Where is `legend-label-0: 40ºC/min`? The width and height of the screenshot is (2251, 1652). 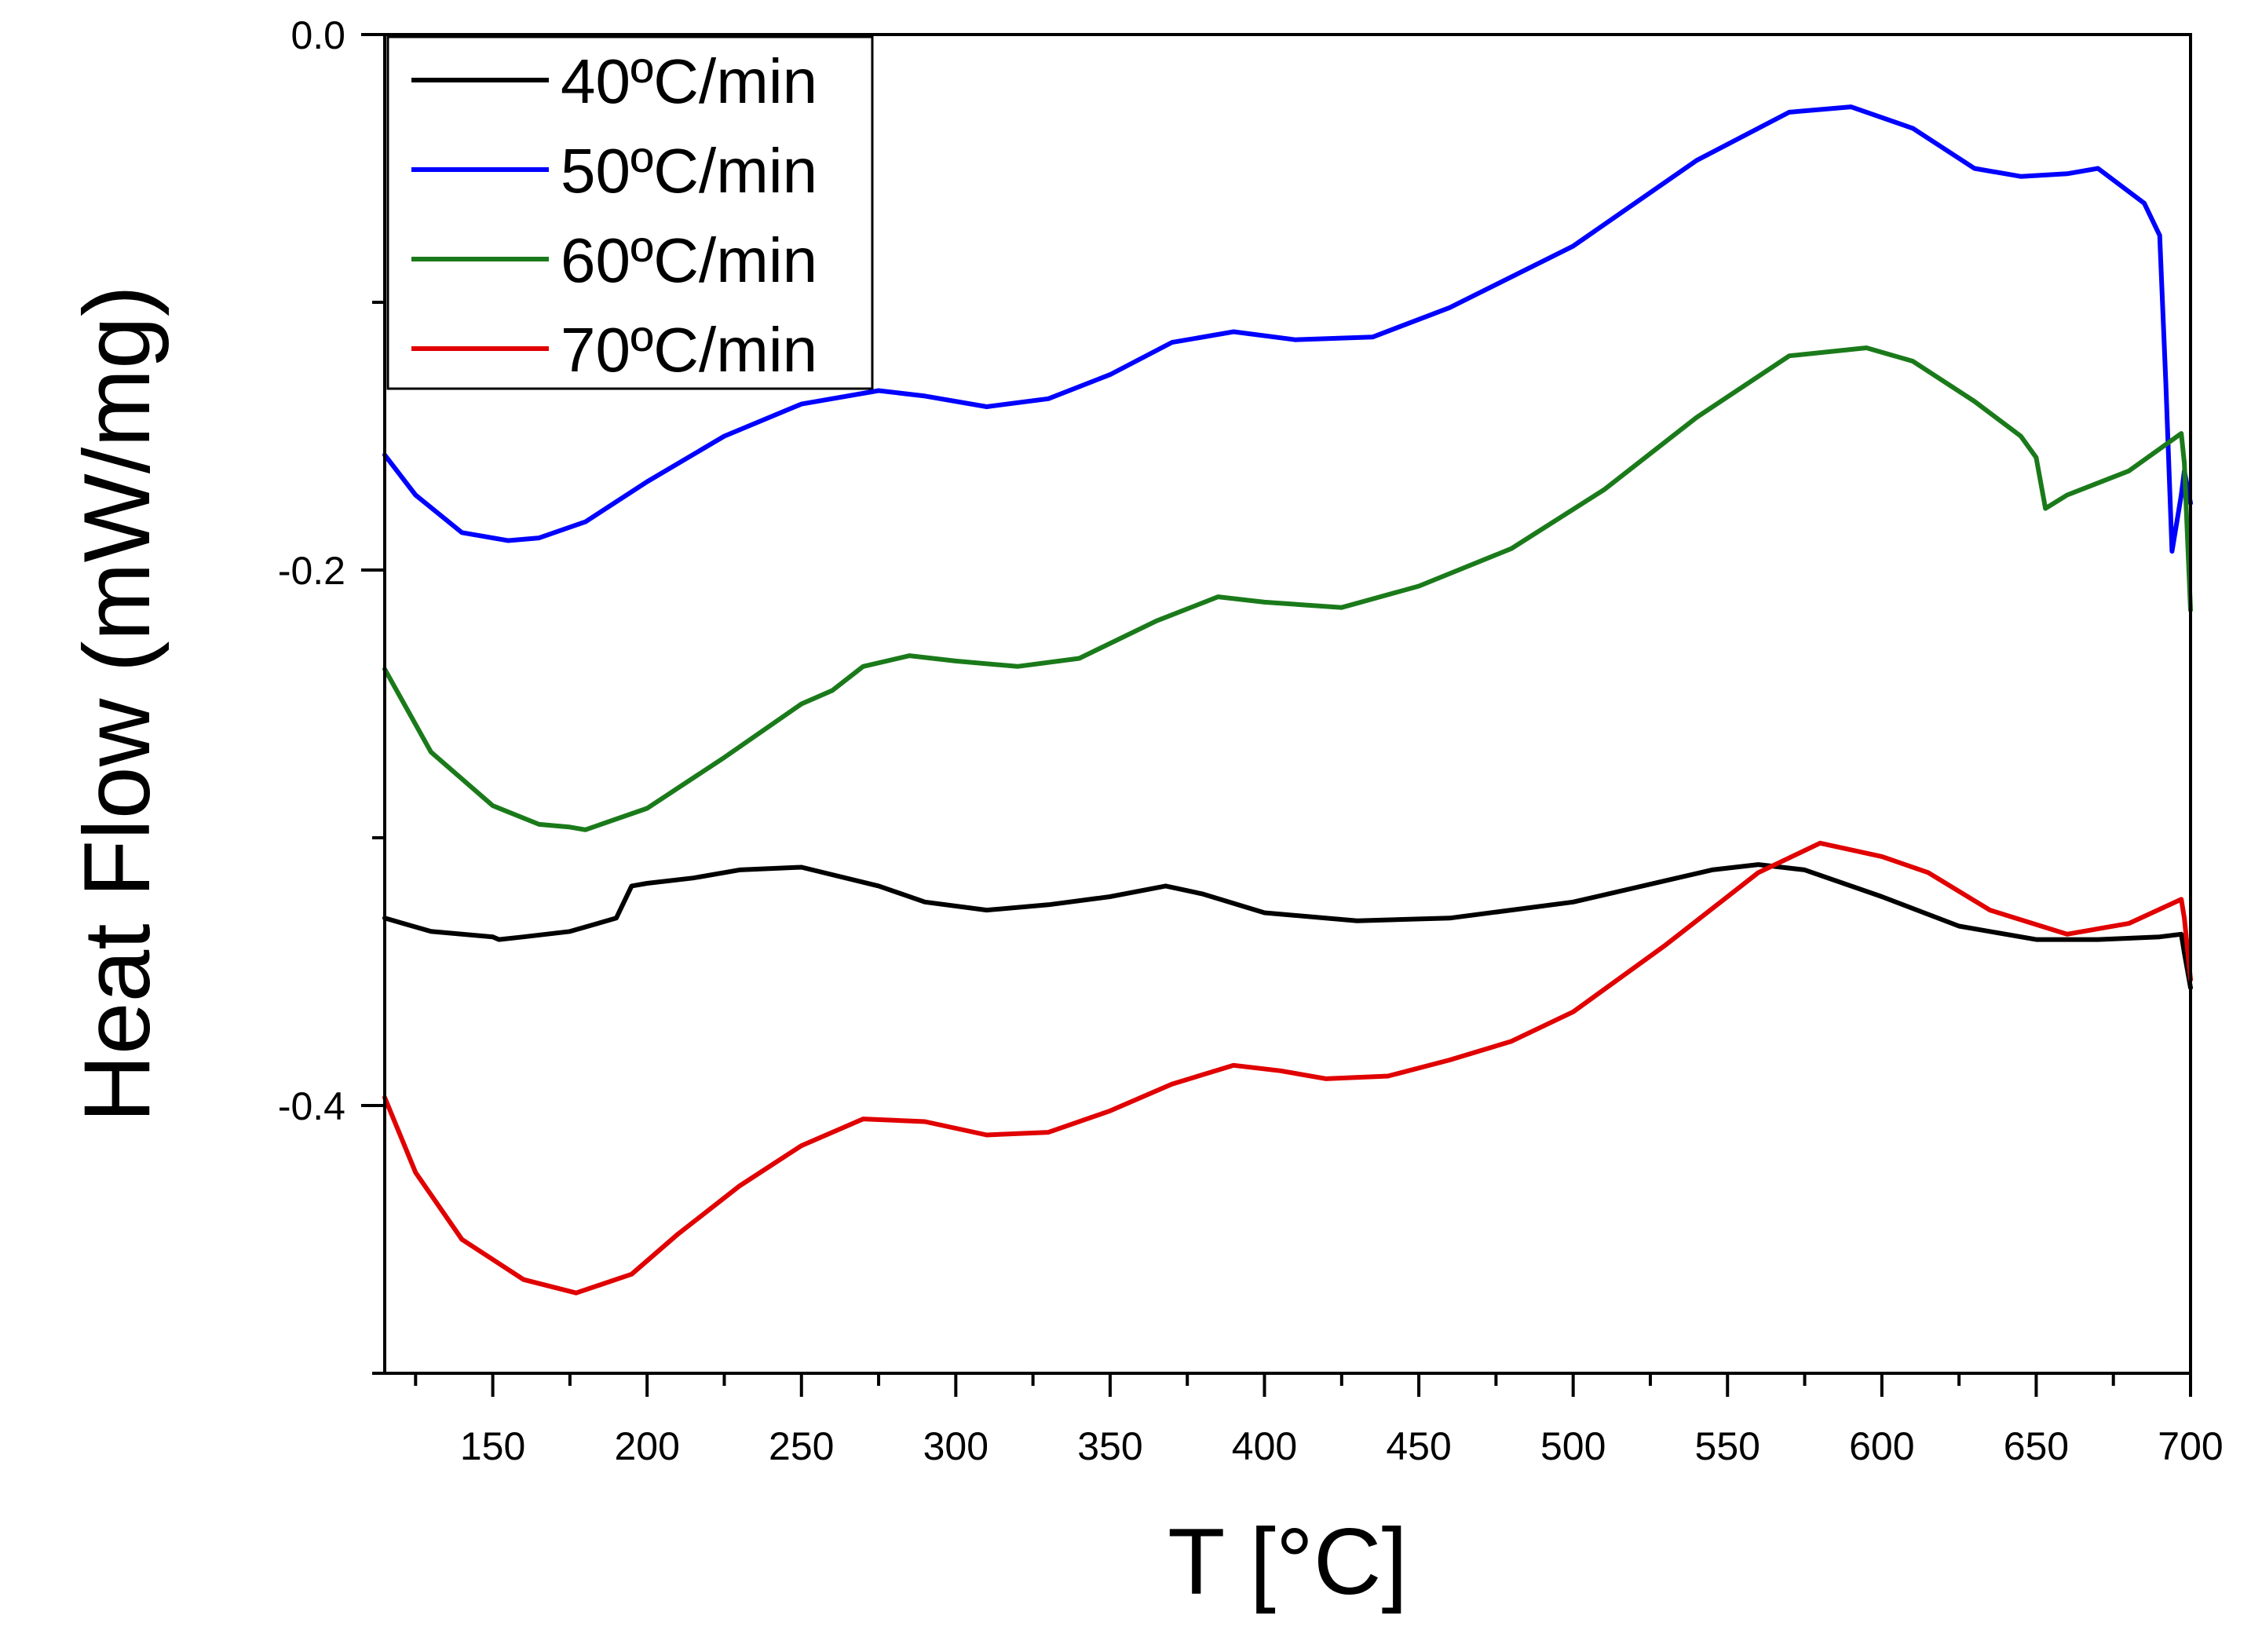 legend-label-0: 40ºC/min is located at coordinates (689, 81).